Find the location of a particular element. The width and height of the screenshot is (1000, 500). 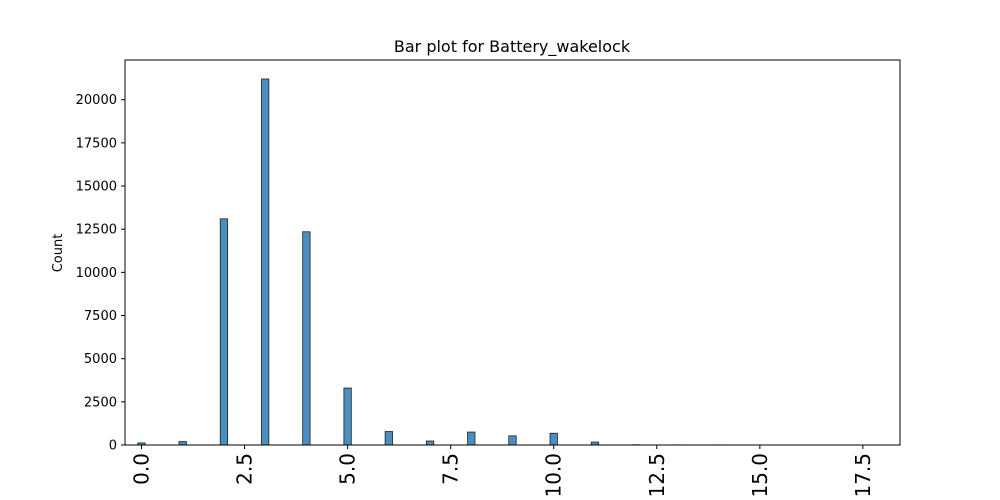

x-tick-label: 2.5 is located at coordinates (245, 469).